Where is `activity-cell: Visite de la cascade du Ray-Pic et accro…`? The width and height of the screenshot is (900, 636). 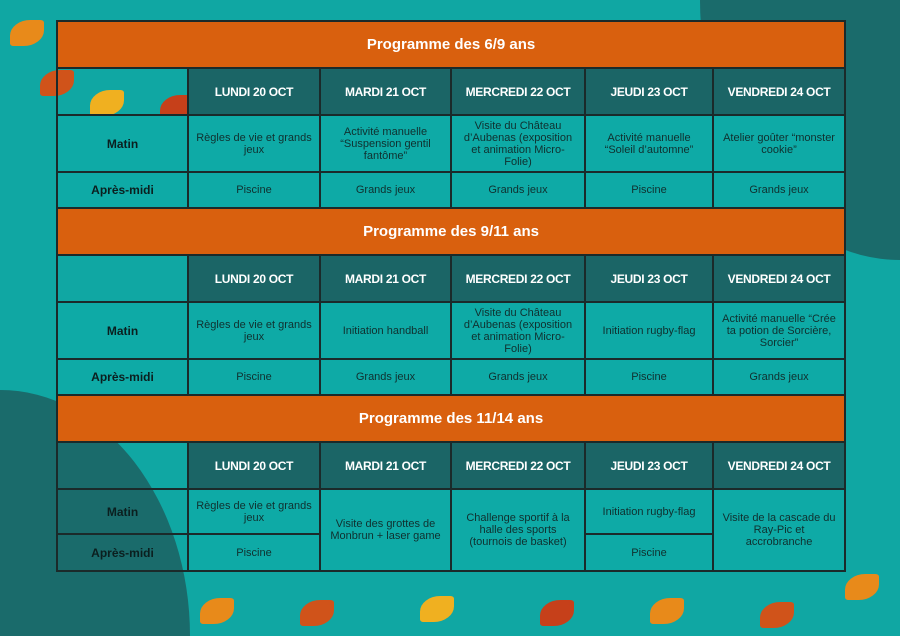
activity-cell: Visite de la cascade du Ray-Pic et accro… is located at coordinates (779, 530).